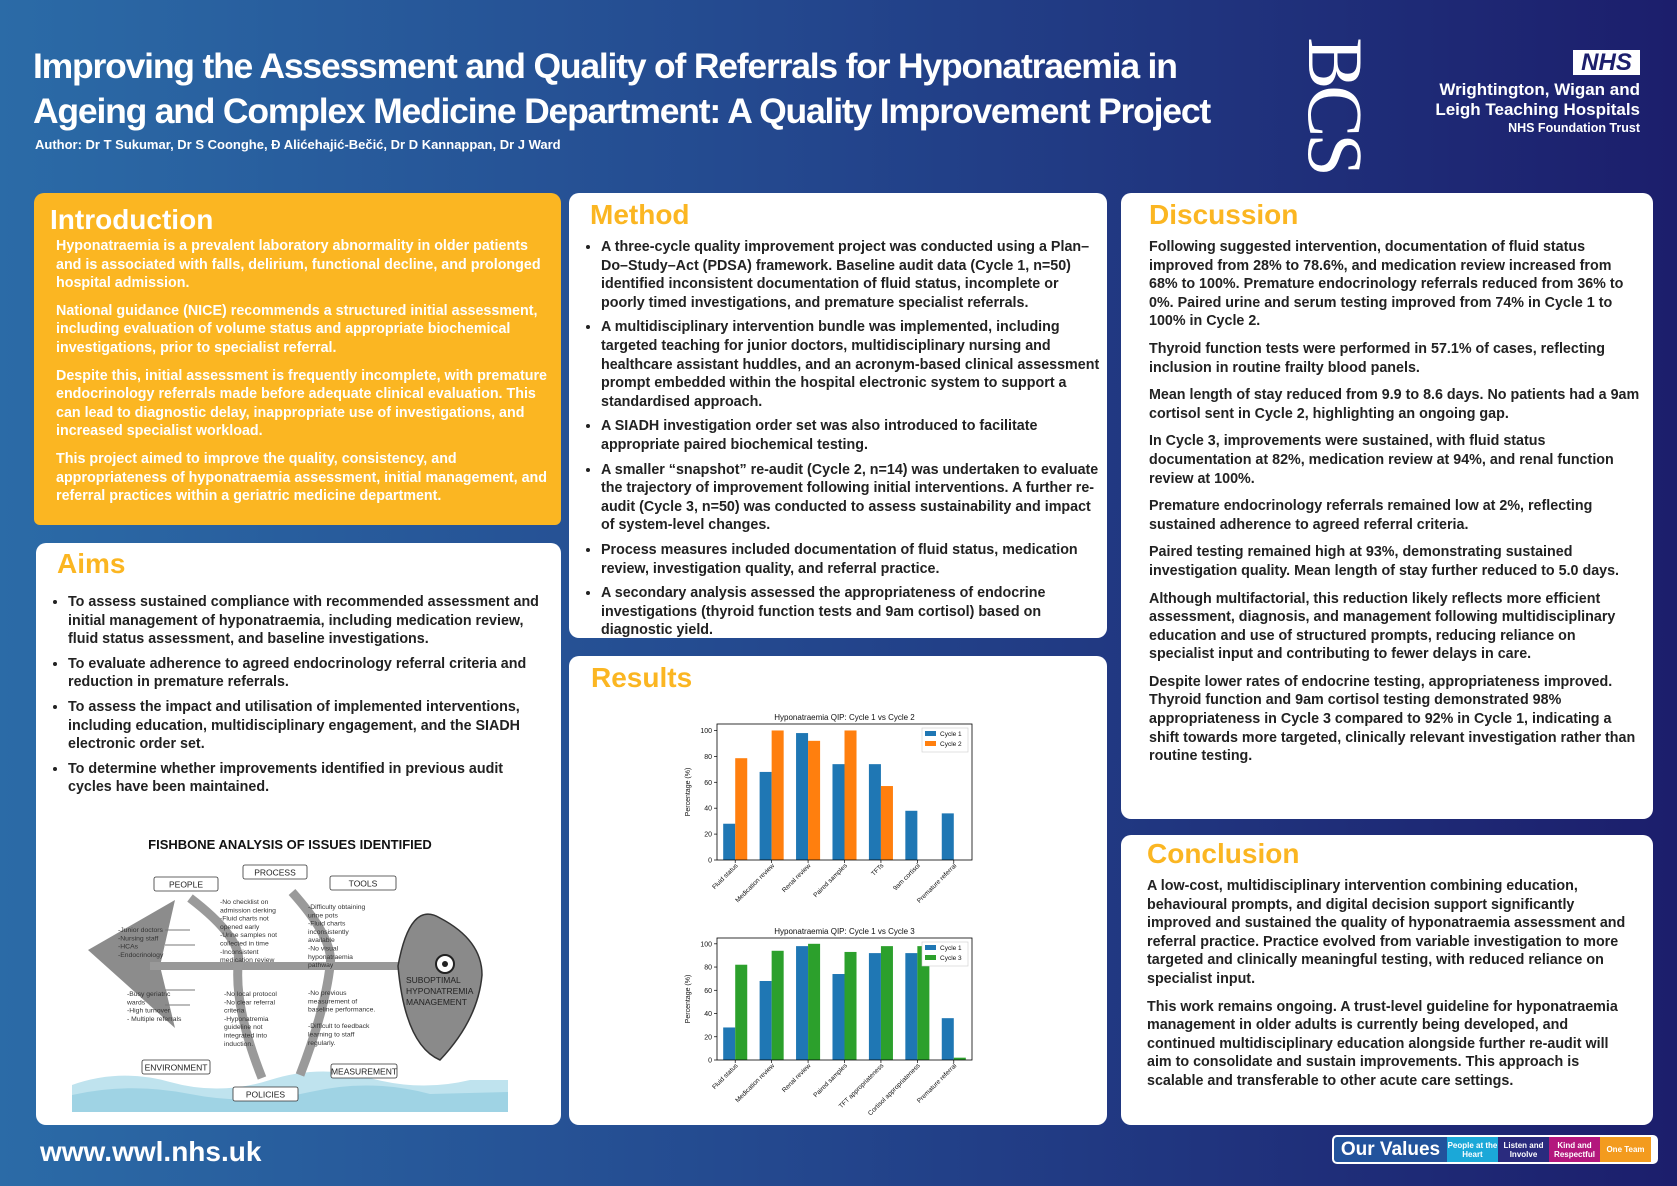 Image resolution: width=1677 pixels, height=1186 pixels. I want to click on bcs-logo: BCS, so click(1335, 105).